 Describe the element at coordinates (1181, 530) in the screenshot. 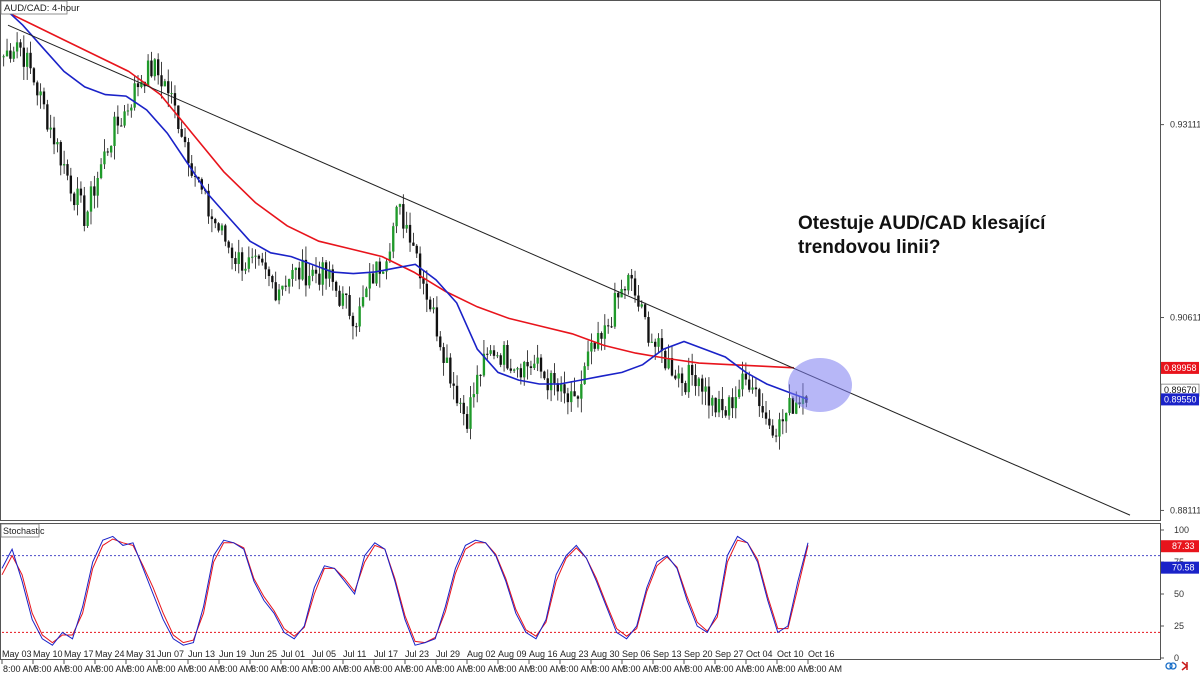

I see `stochastic-tick-label: 100` at that location.